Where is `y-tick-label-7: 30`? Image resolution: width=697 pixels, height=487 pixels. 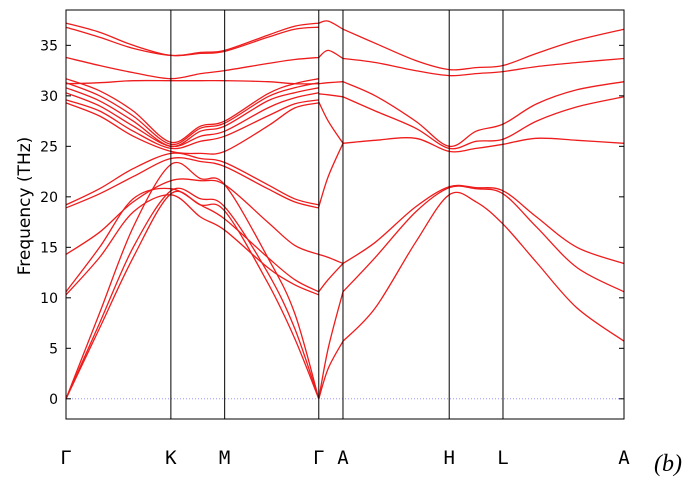 y-tick-label-7: 30 is located at coordinates (49, 97).